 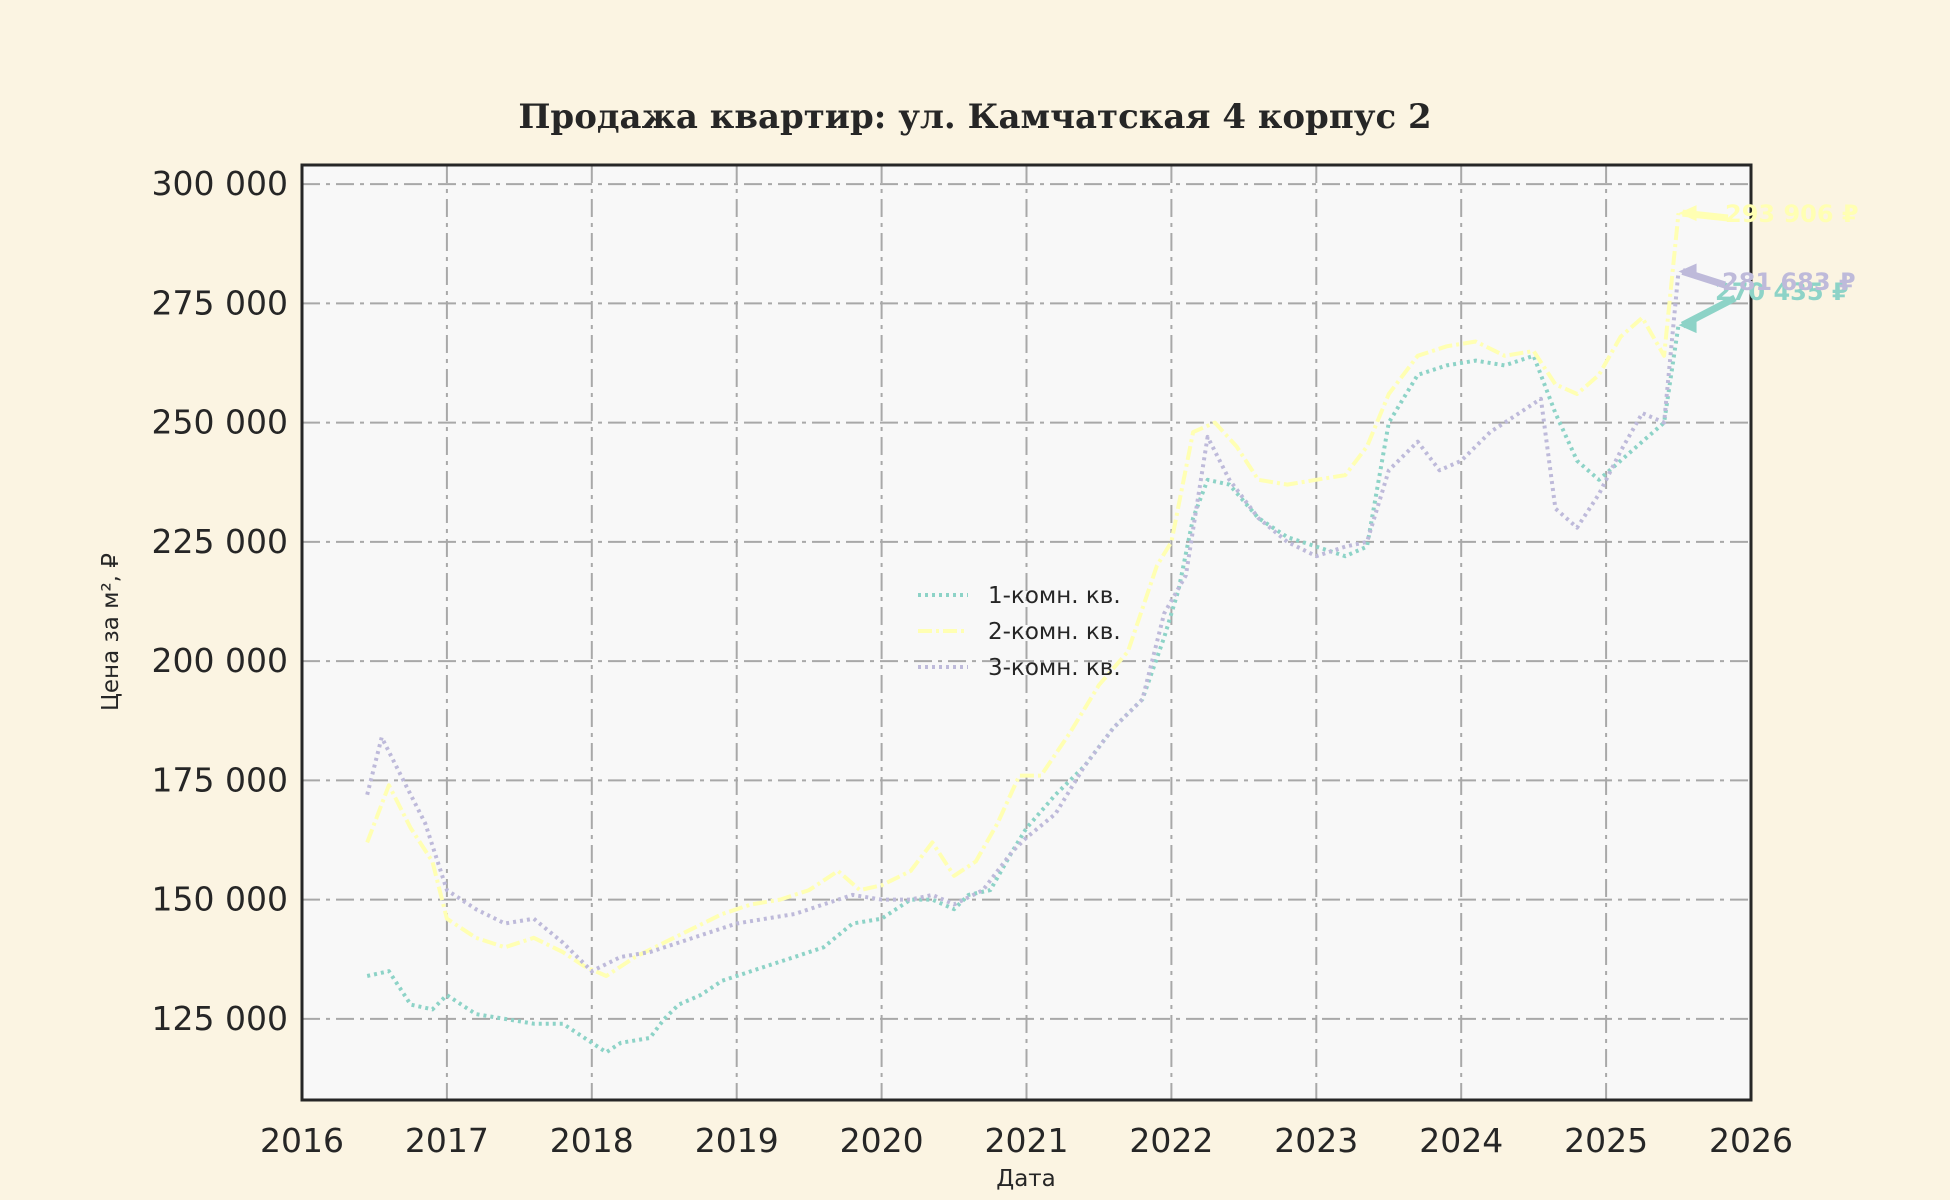 I want to click on y-tick-label: 275 000, so click(x=220, y=302).